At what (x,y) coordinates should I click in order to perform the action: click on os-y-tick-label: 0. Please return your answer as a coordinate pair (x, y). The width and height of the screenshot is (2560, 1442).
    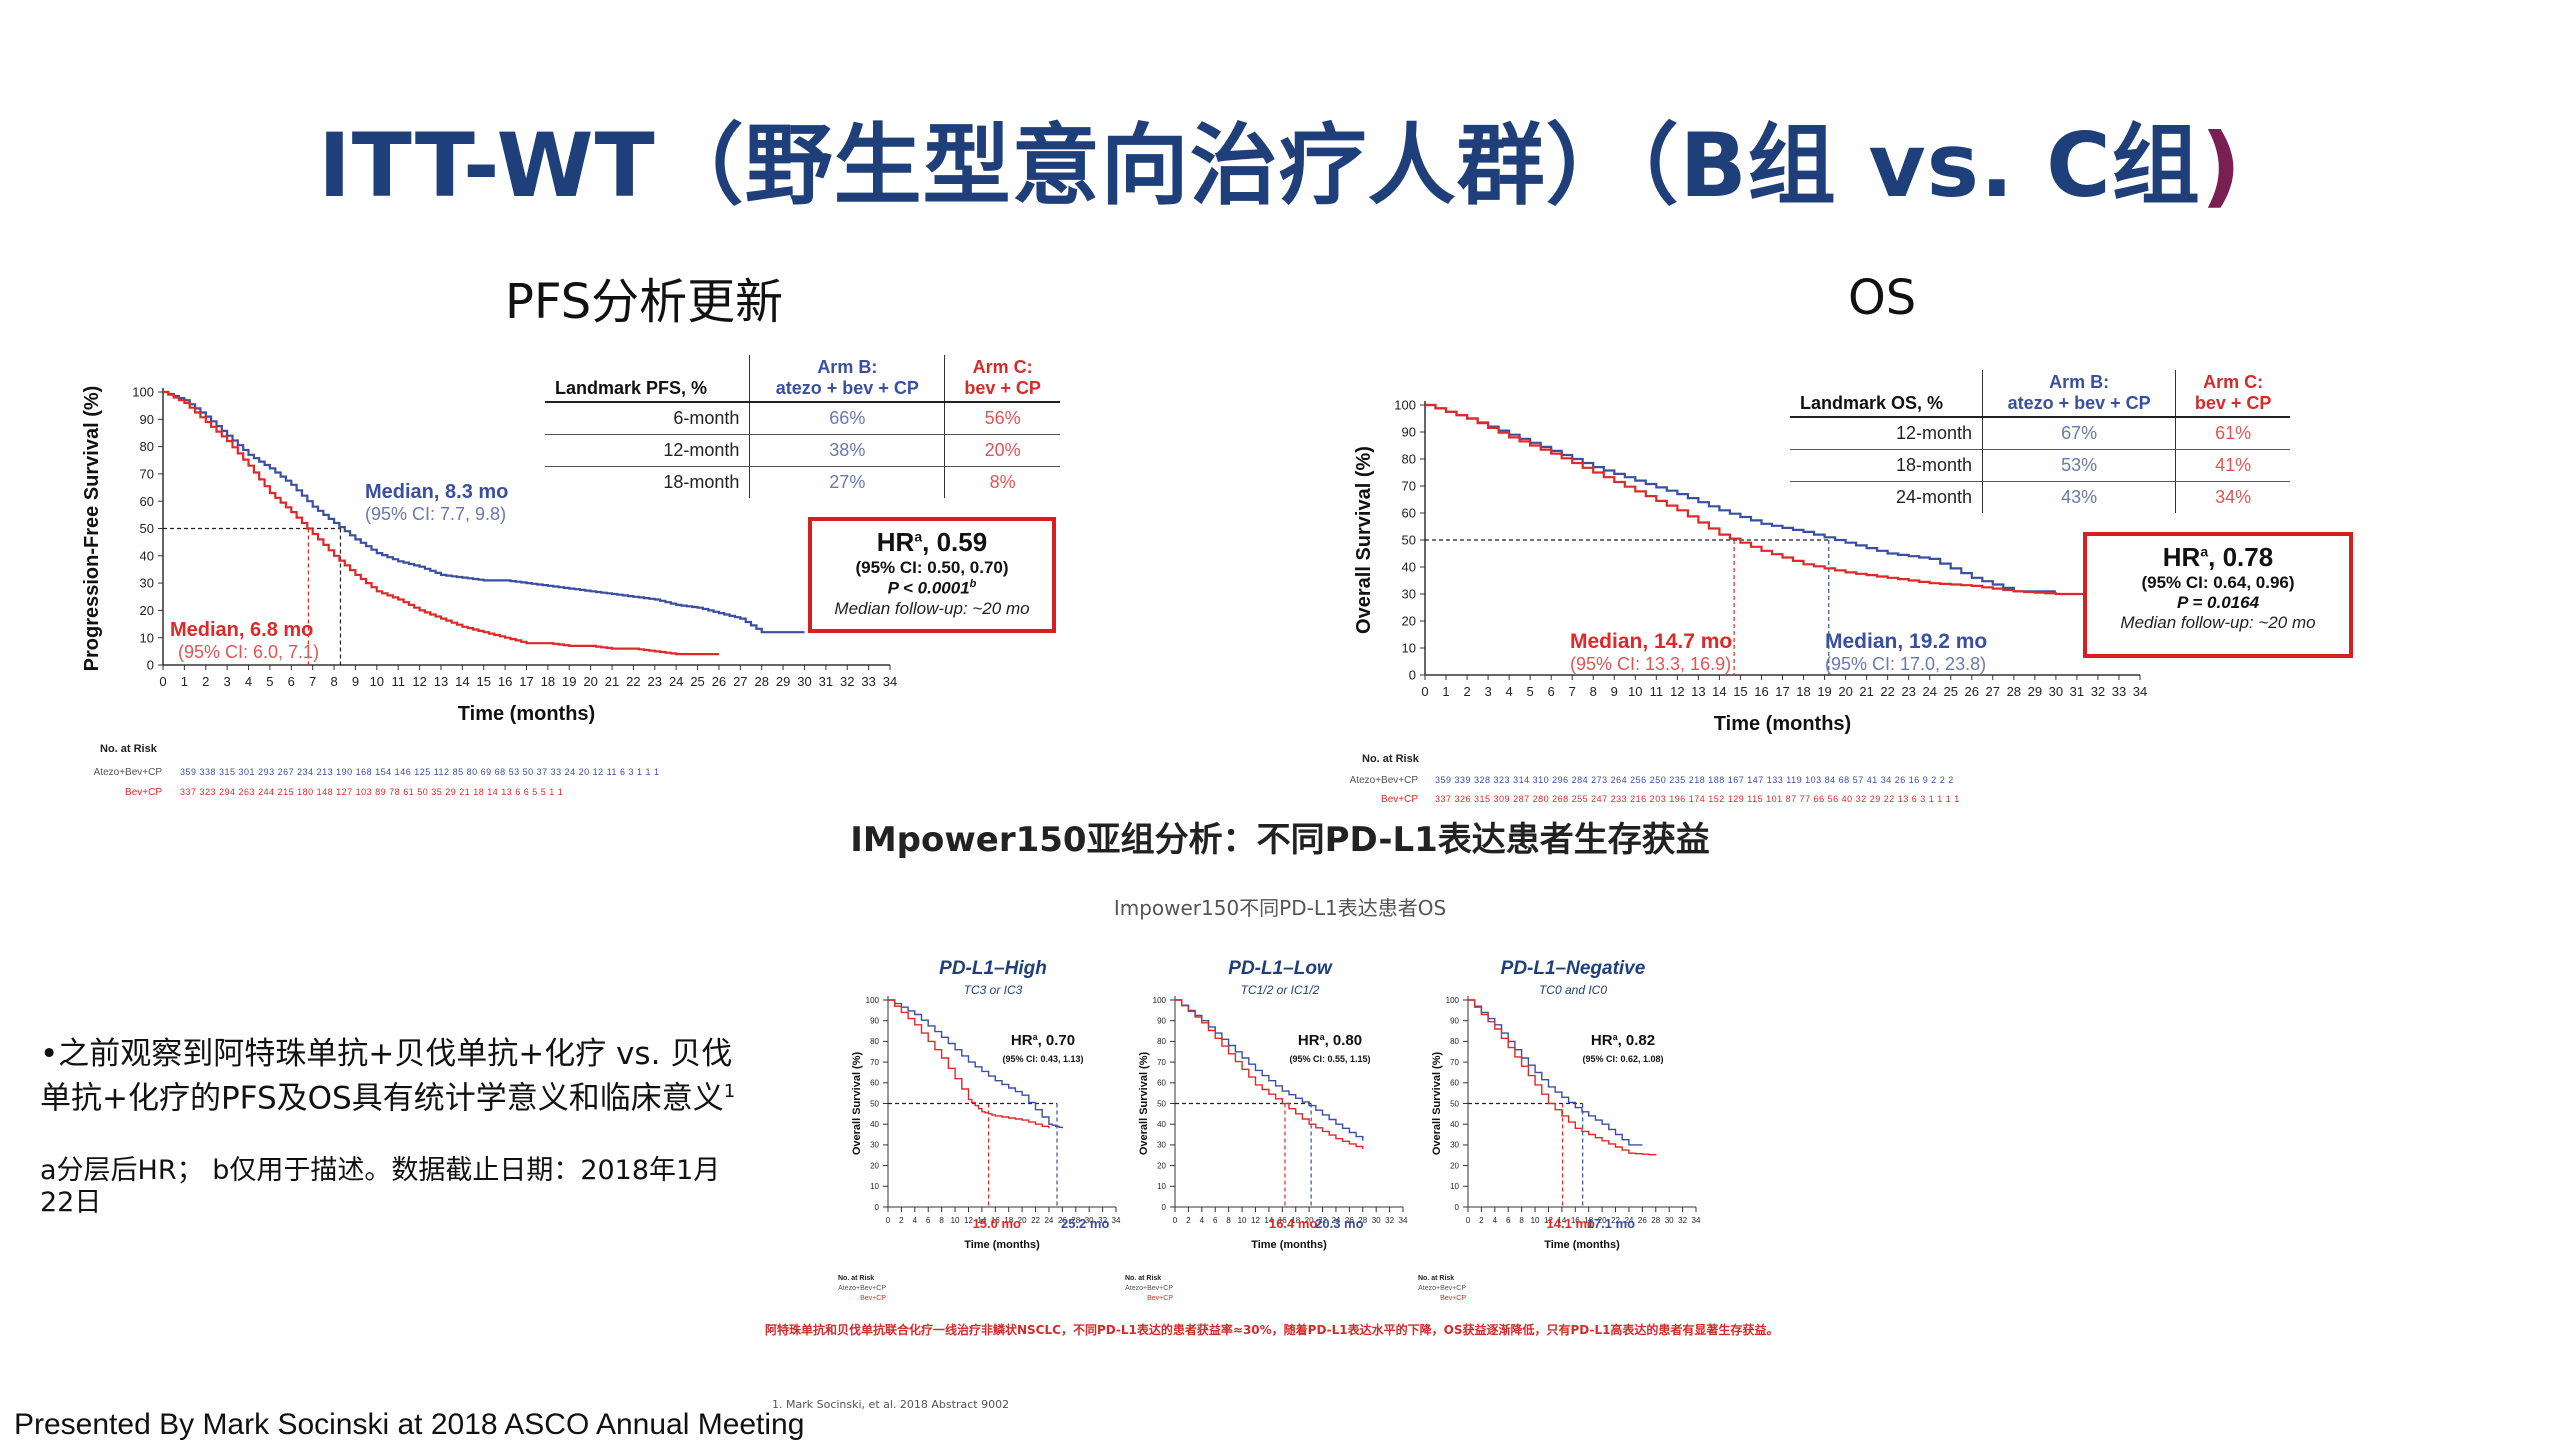
    Looking at the image, I should click on (1412, 675).